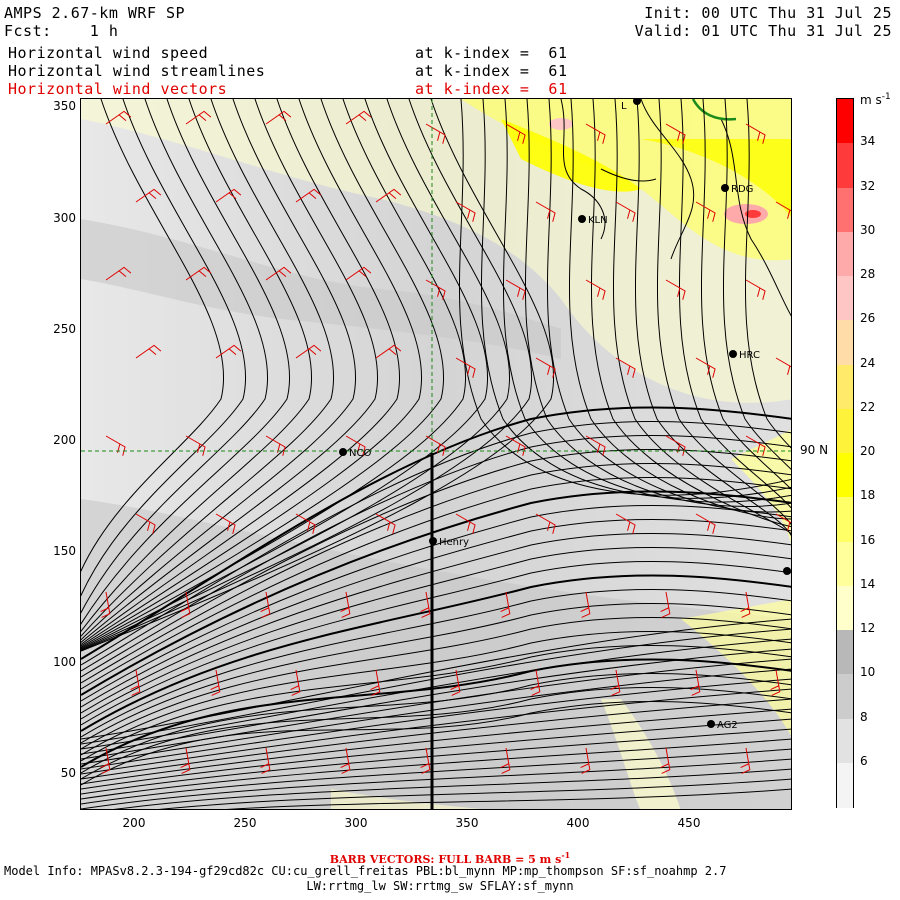 Image resolution: width=900 pixels, height=900 pixels. I want to click on station-henry: Henry, so click(449, 542).